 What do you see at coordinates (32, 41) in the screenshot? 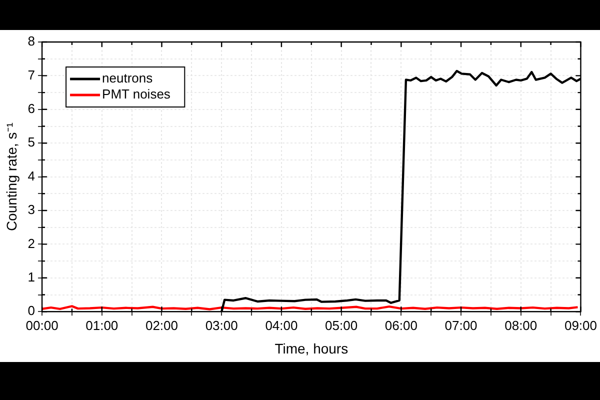
I see `y-tick-label: 8` at bounding box center [32, 41].